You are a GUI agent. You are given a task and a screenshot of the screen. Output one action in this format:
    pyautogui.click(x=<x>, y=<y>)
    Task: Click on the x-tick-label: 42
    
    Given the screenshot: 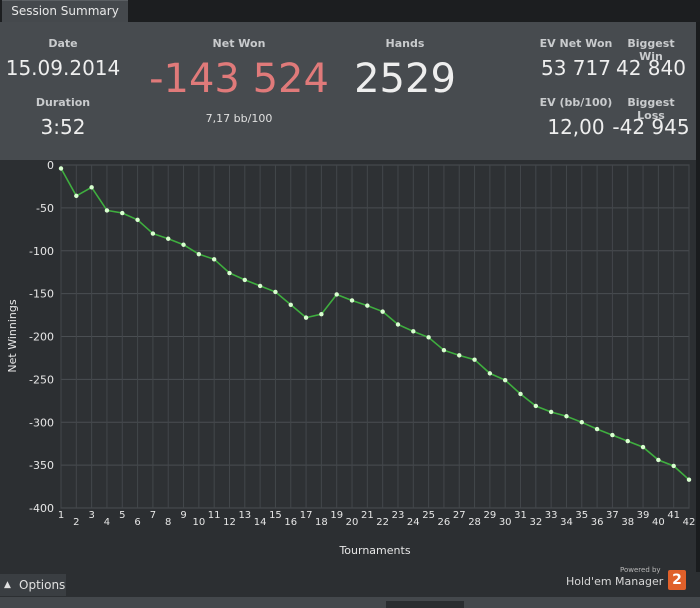 What is the action you would take?
    pyautogui.click(x=689, y=522)
    